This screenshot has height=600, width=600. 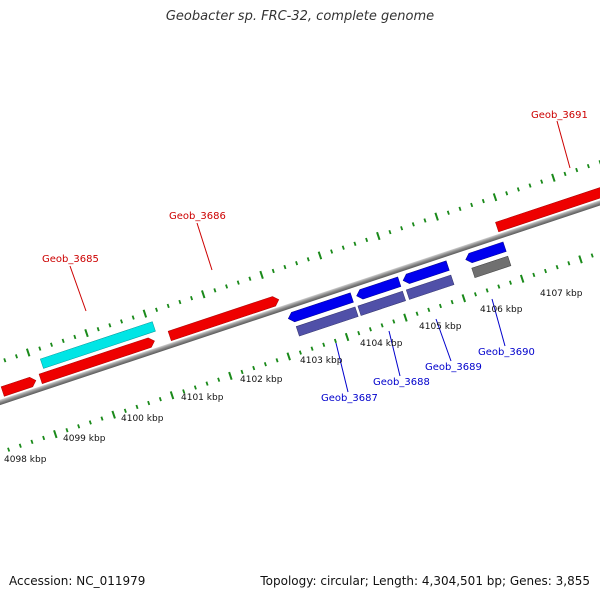 What do you see at coordinates (559, 115) in the screenshot?
I see `gene-label-geob-3691: Geob_3691` at bounding box center [559, 115].